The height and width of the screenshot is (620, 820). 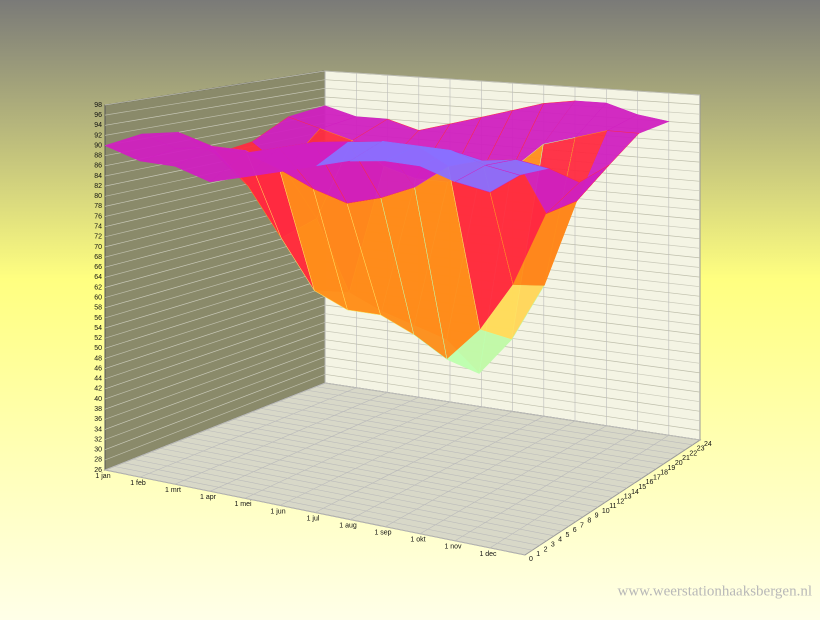 What do you see at coordinates (98, 135) in the screenshot?
I see `z-tick-label: 92` at bounding box center [98, 135].